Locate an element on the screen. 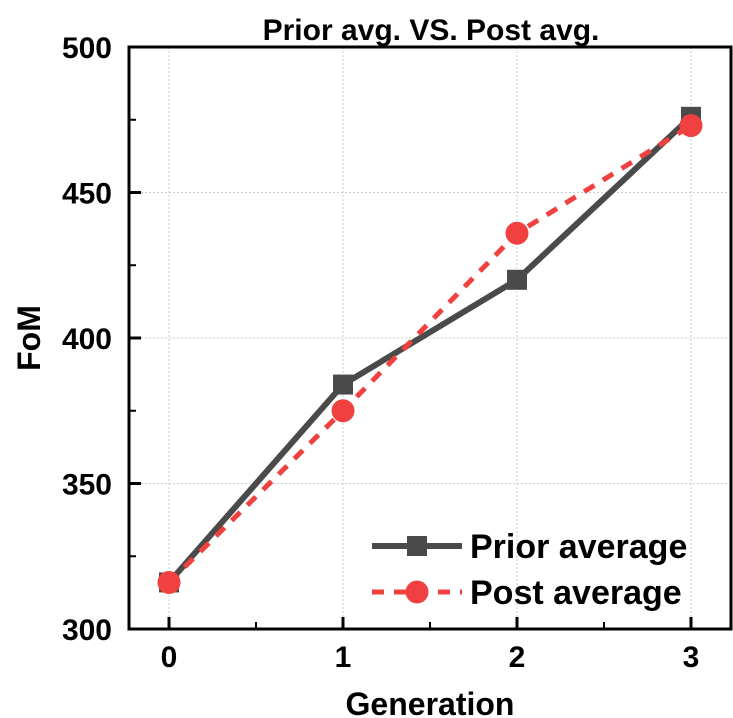 The image size is (733, 718). x-axis-label: Generation is located at coordinates (430, 702).